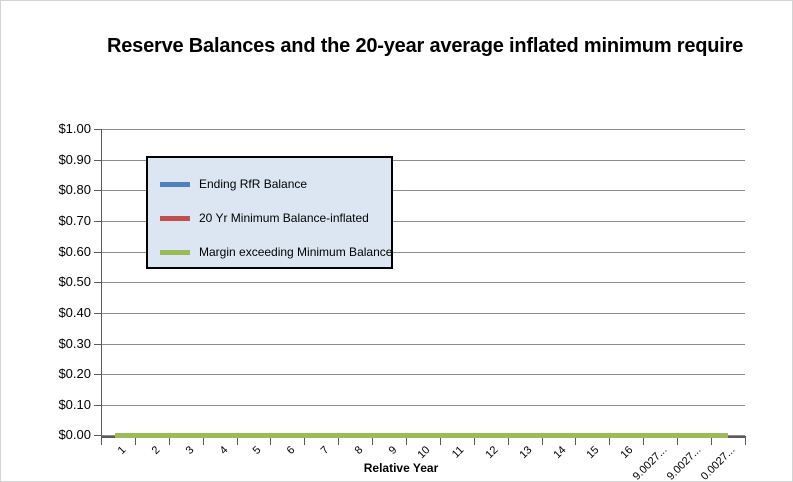  Describe the element at coordinates (492, 453) in the screenshot. I see `x-tick-label: 12` at that location.